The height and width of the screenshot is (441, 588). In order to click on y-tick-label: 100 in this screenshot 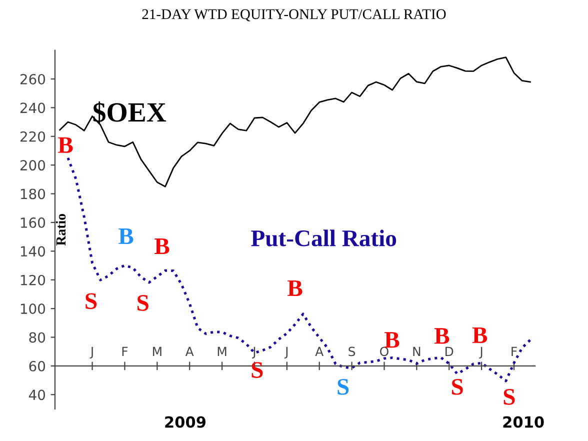, I will do `click(33, 309)`.